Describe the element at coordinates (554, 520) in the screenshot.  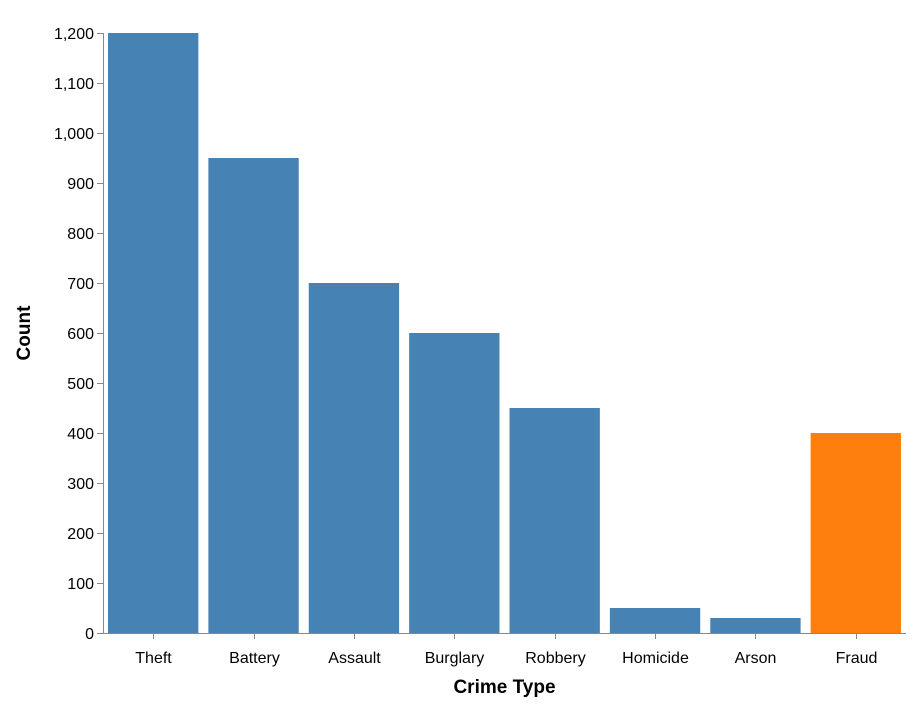
I see `bar-robbery` at that location.